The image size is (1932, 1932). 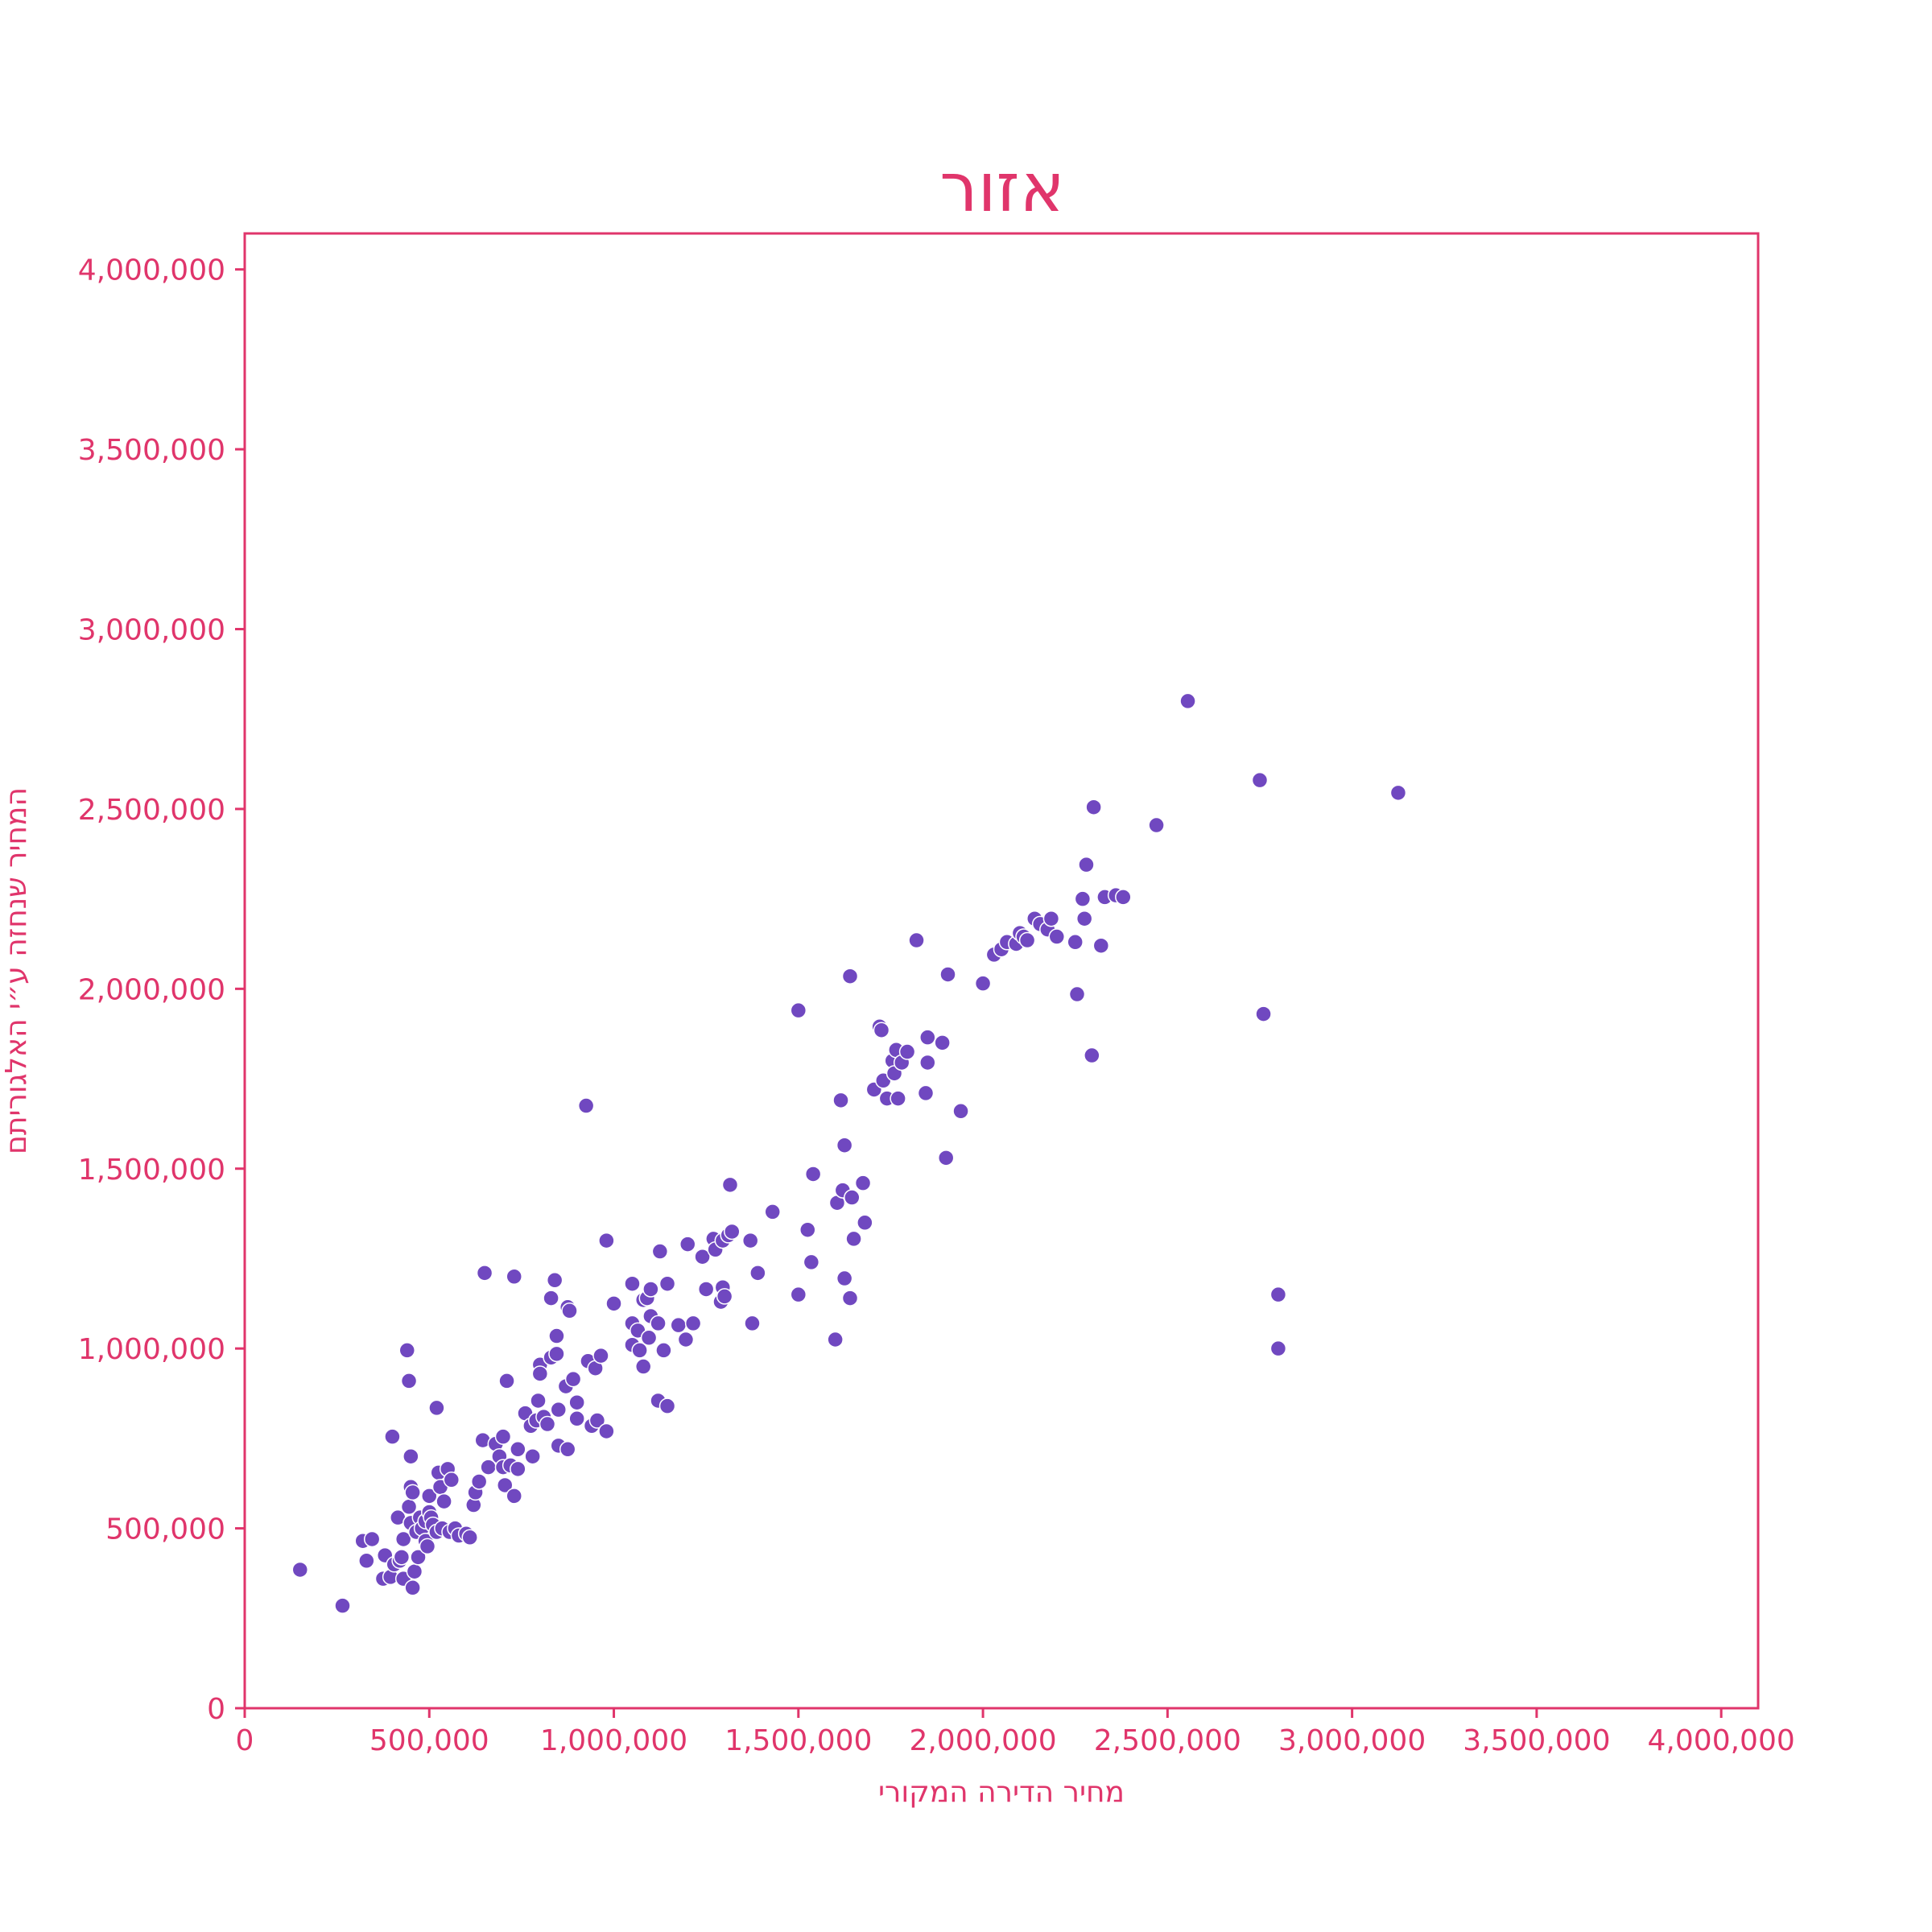 What do you see at coordinates (1167, 1740) in the screenshot?
I see `x-tick-label: 2,500,000` at bounding box center [1167, 1740].